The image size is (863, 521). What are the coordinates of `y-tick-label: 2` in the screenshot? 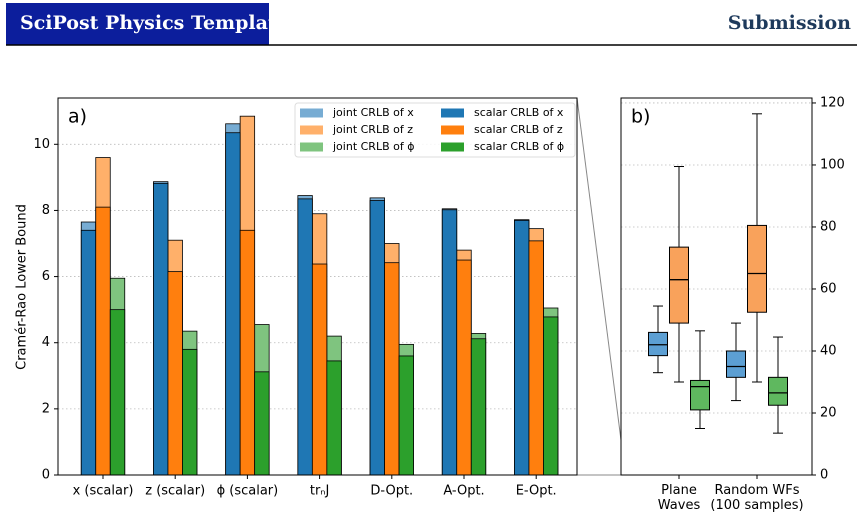 It's located at (46, 408).